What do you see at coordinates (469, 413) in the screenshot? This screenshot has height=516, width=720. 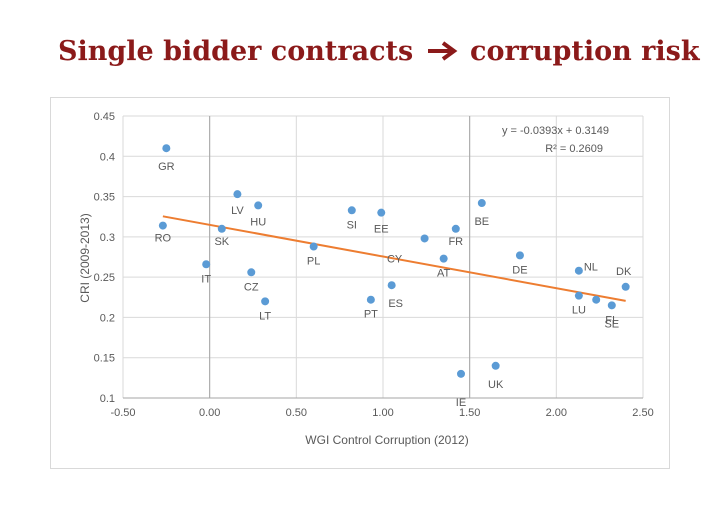 I see `x-tick-label: 1.50` at bounding box center [469, 413].